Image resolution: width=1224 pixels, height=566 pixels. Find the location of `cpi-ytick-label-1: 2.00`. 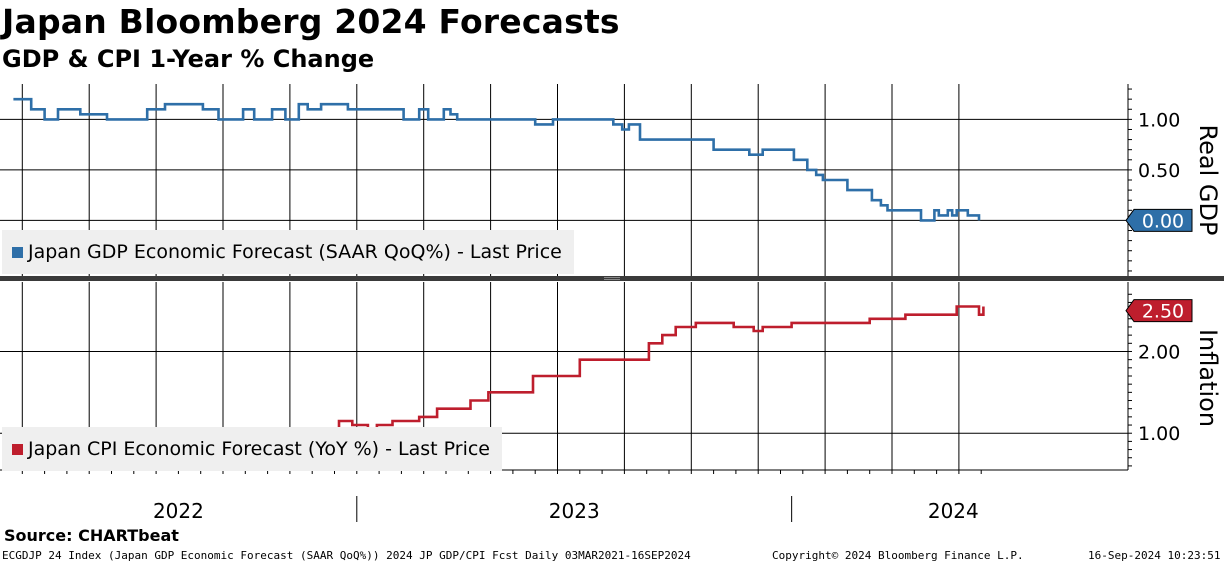

cpi-ytick-label-1: 2.00 is located at coordinates (1159, 352).